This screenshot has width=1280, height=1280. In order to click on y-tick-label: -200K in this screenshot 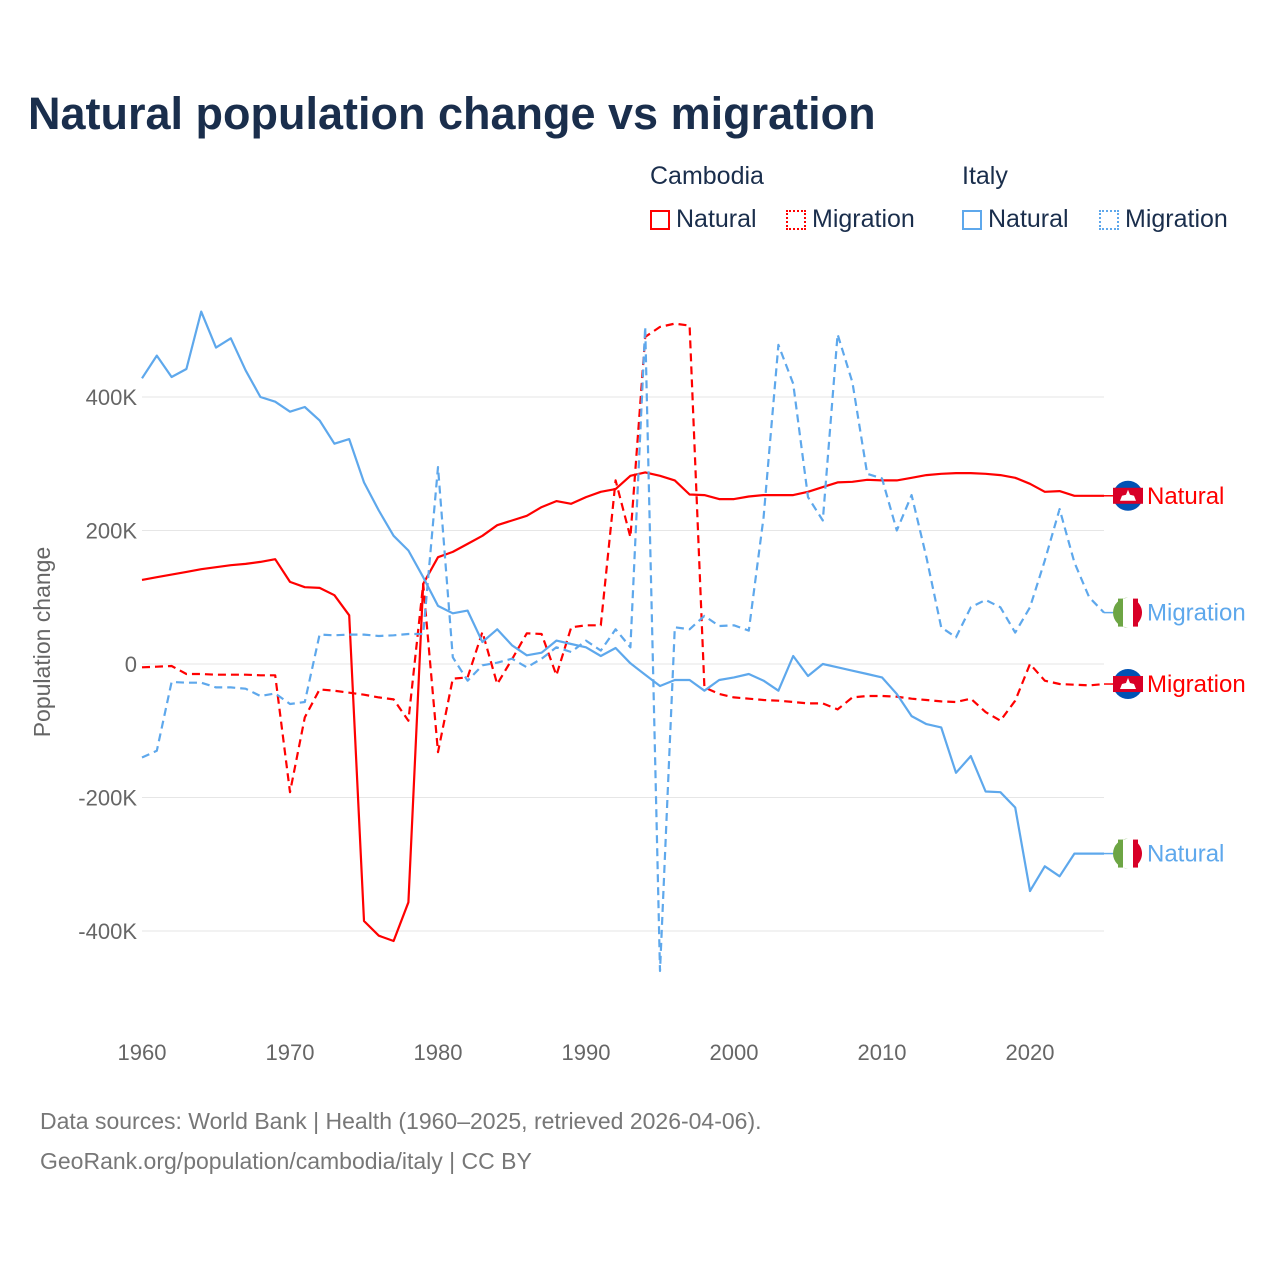, I will do `click(107, 798)`.